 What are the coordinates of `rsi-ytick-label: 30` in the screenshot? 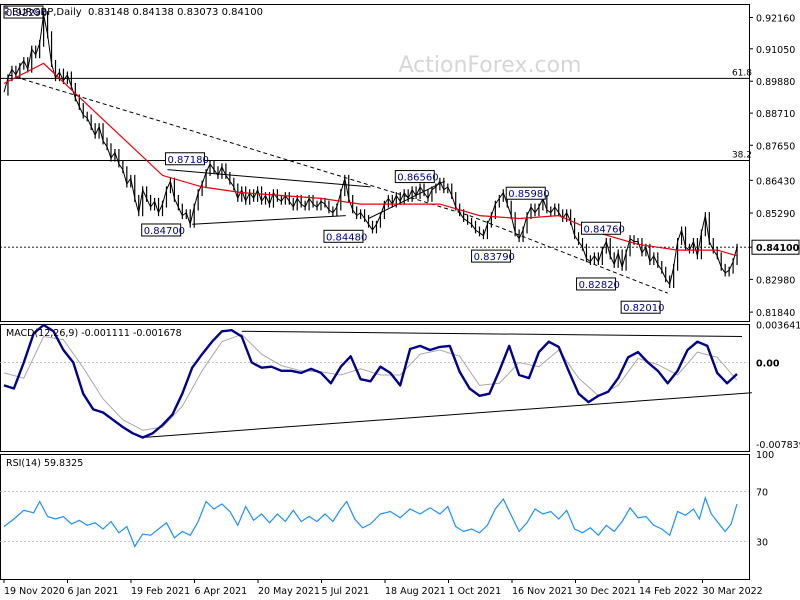 It's located at (762, 543).